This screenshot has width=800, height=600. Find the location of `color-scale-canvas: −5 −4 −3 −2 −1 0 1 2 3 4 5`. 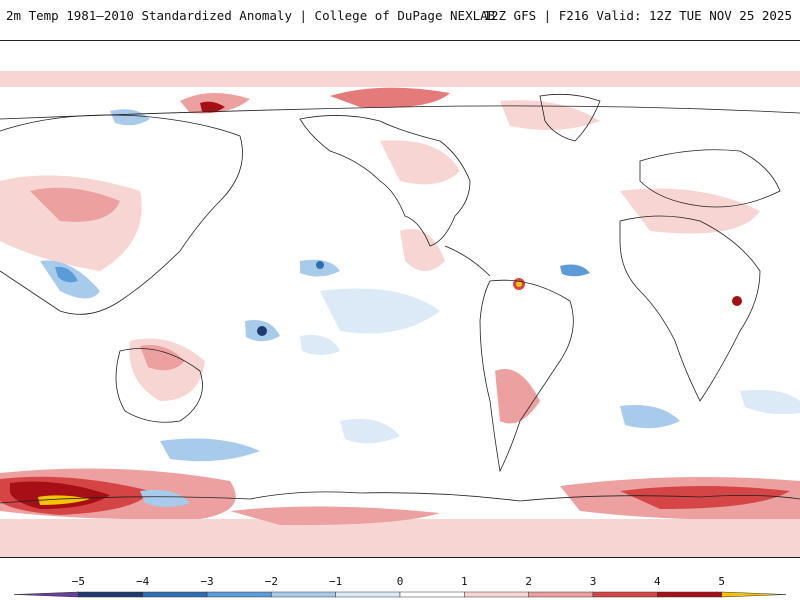

color-scale-canvas: −5 −4 −3 −2 −1 0 1 2 3 4 5 is located at coordinates (400, 586).